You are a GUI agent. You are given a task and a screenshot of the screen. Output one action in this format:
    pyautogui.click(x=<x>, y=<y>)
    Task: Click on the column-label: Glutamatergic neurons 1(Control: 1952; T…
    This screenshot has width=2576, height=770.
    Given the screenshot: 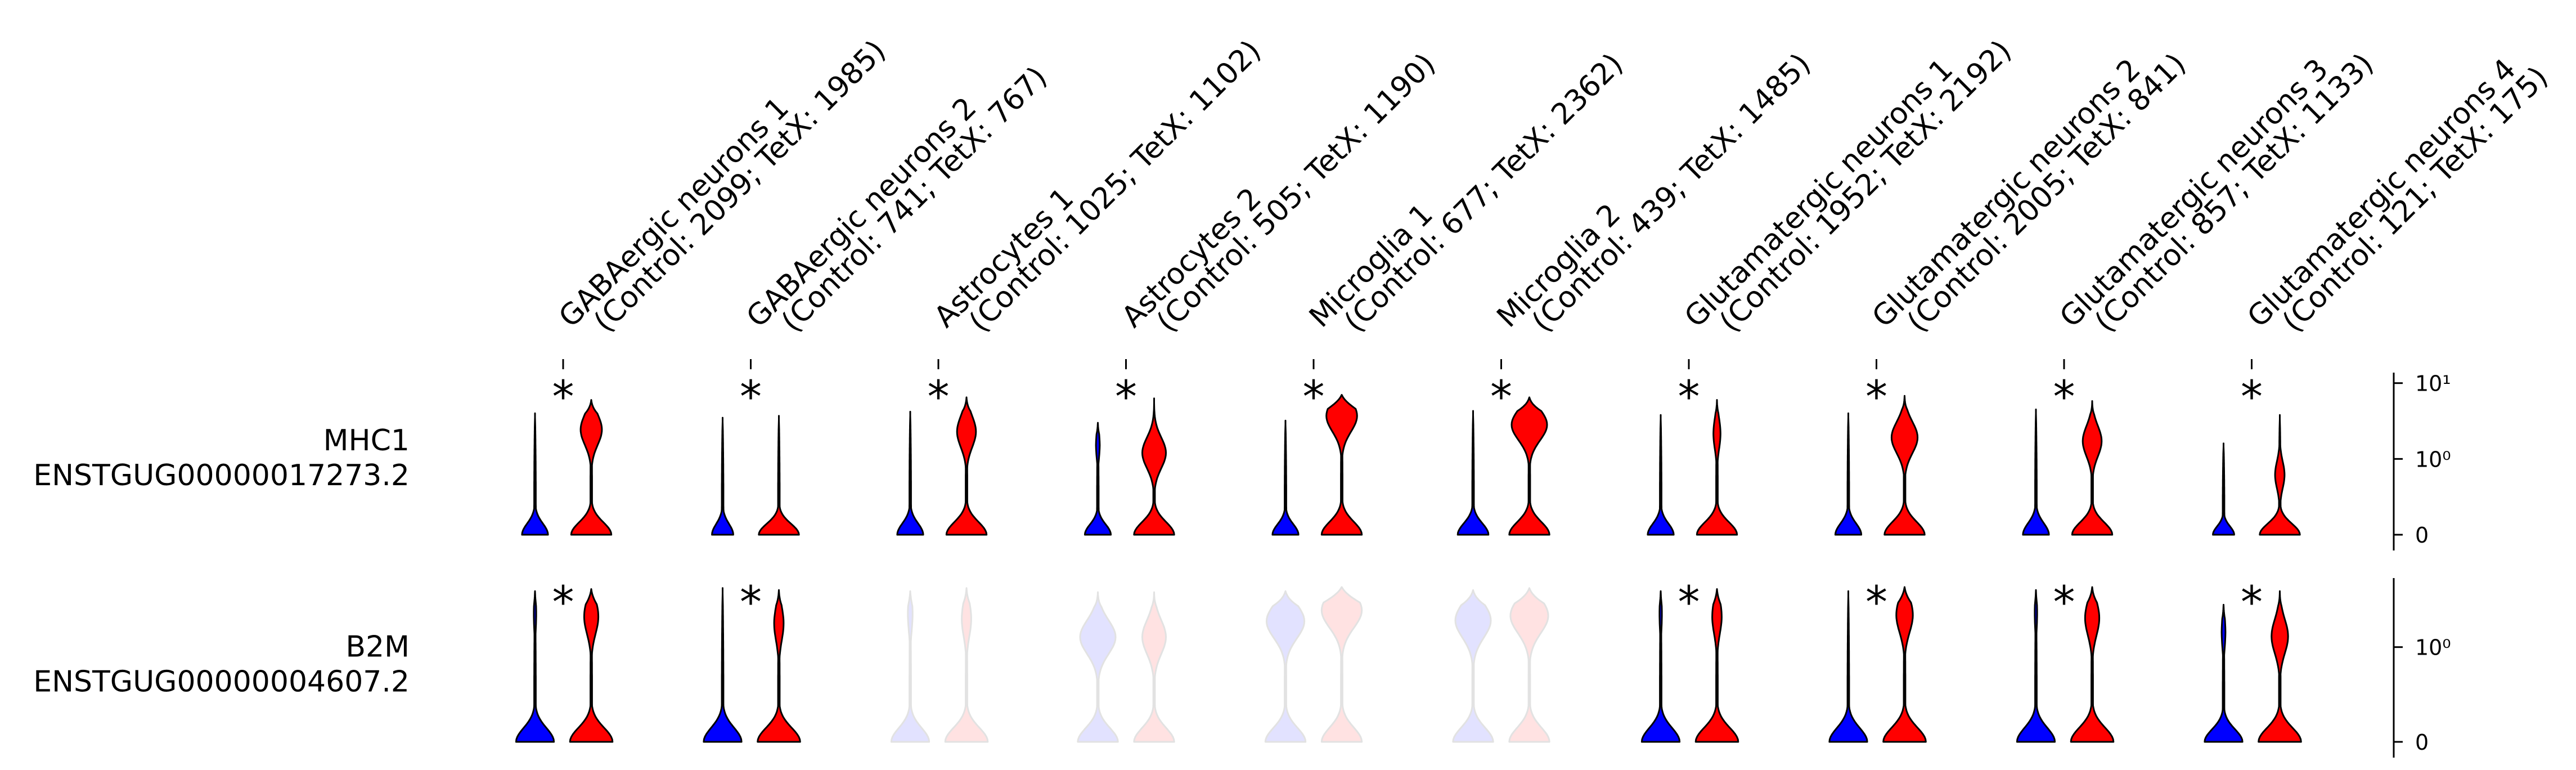 What is the action you would take?
    pyautogui.click(x=1848, y=186)
    